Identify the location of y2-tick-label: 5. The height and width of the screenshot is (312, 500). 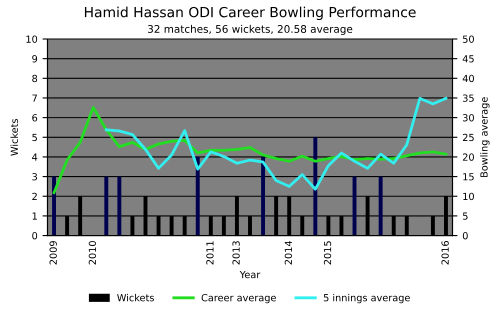
(465, 216).